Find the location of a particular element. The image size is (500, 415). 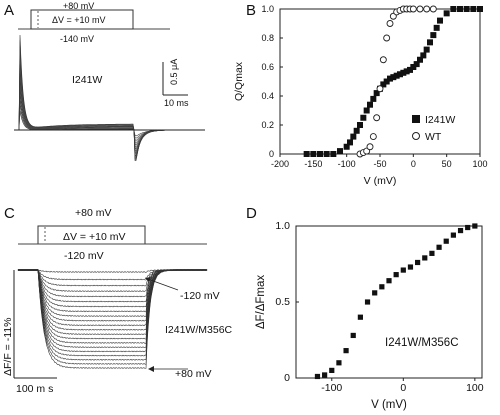

x-tick-label: 0 is located at coordinates (403, 388).